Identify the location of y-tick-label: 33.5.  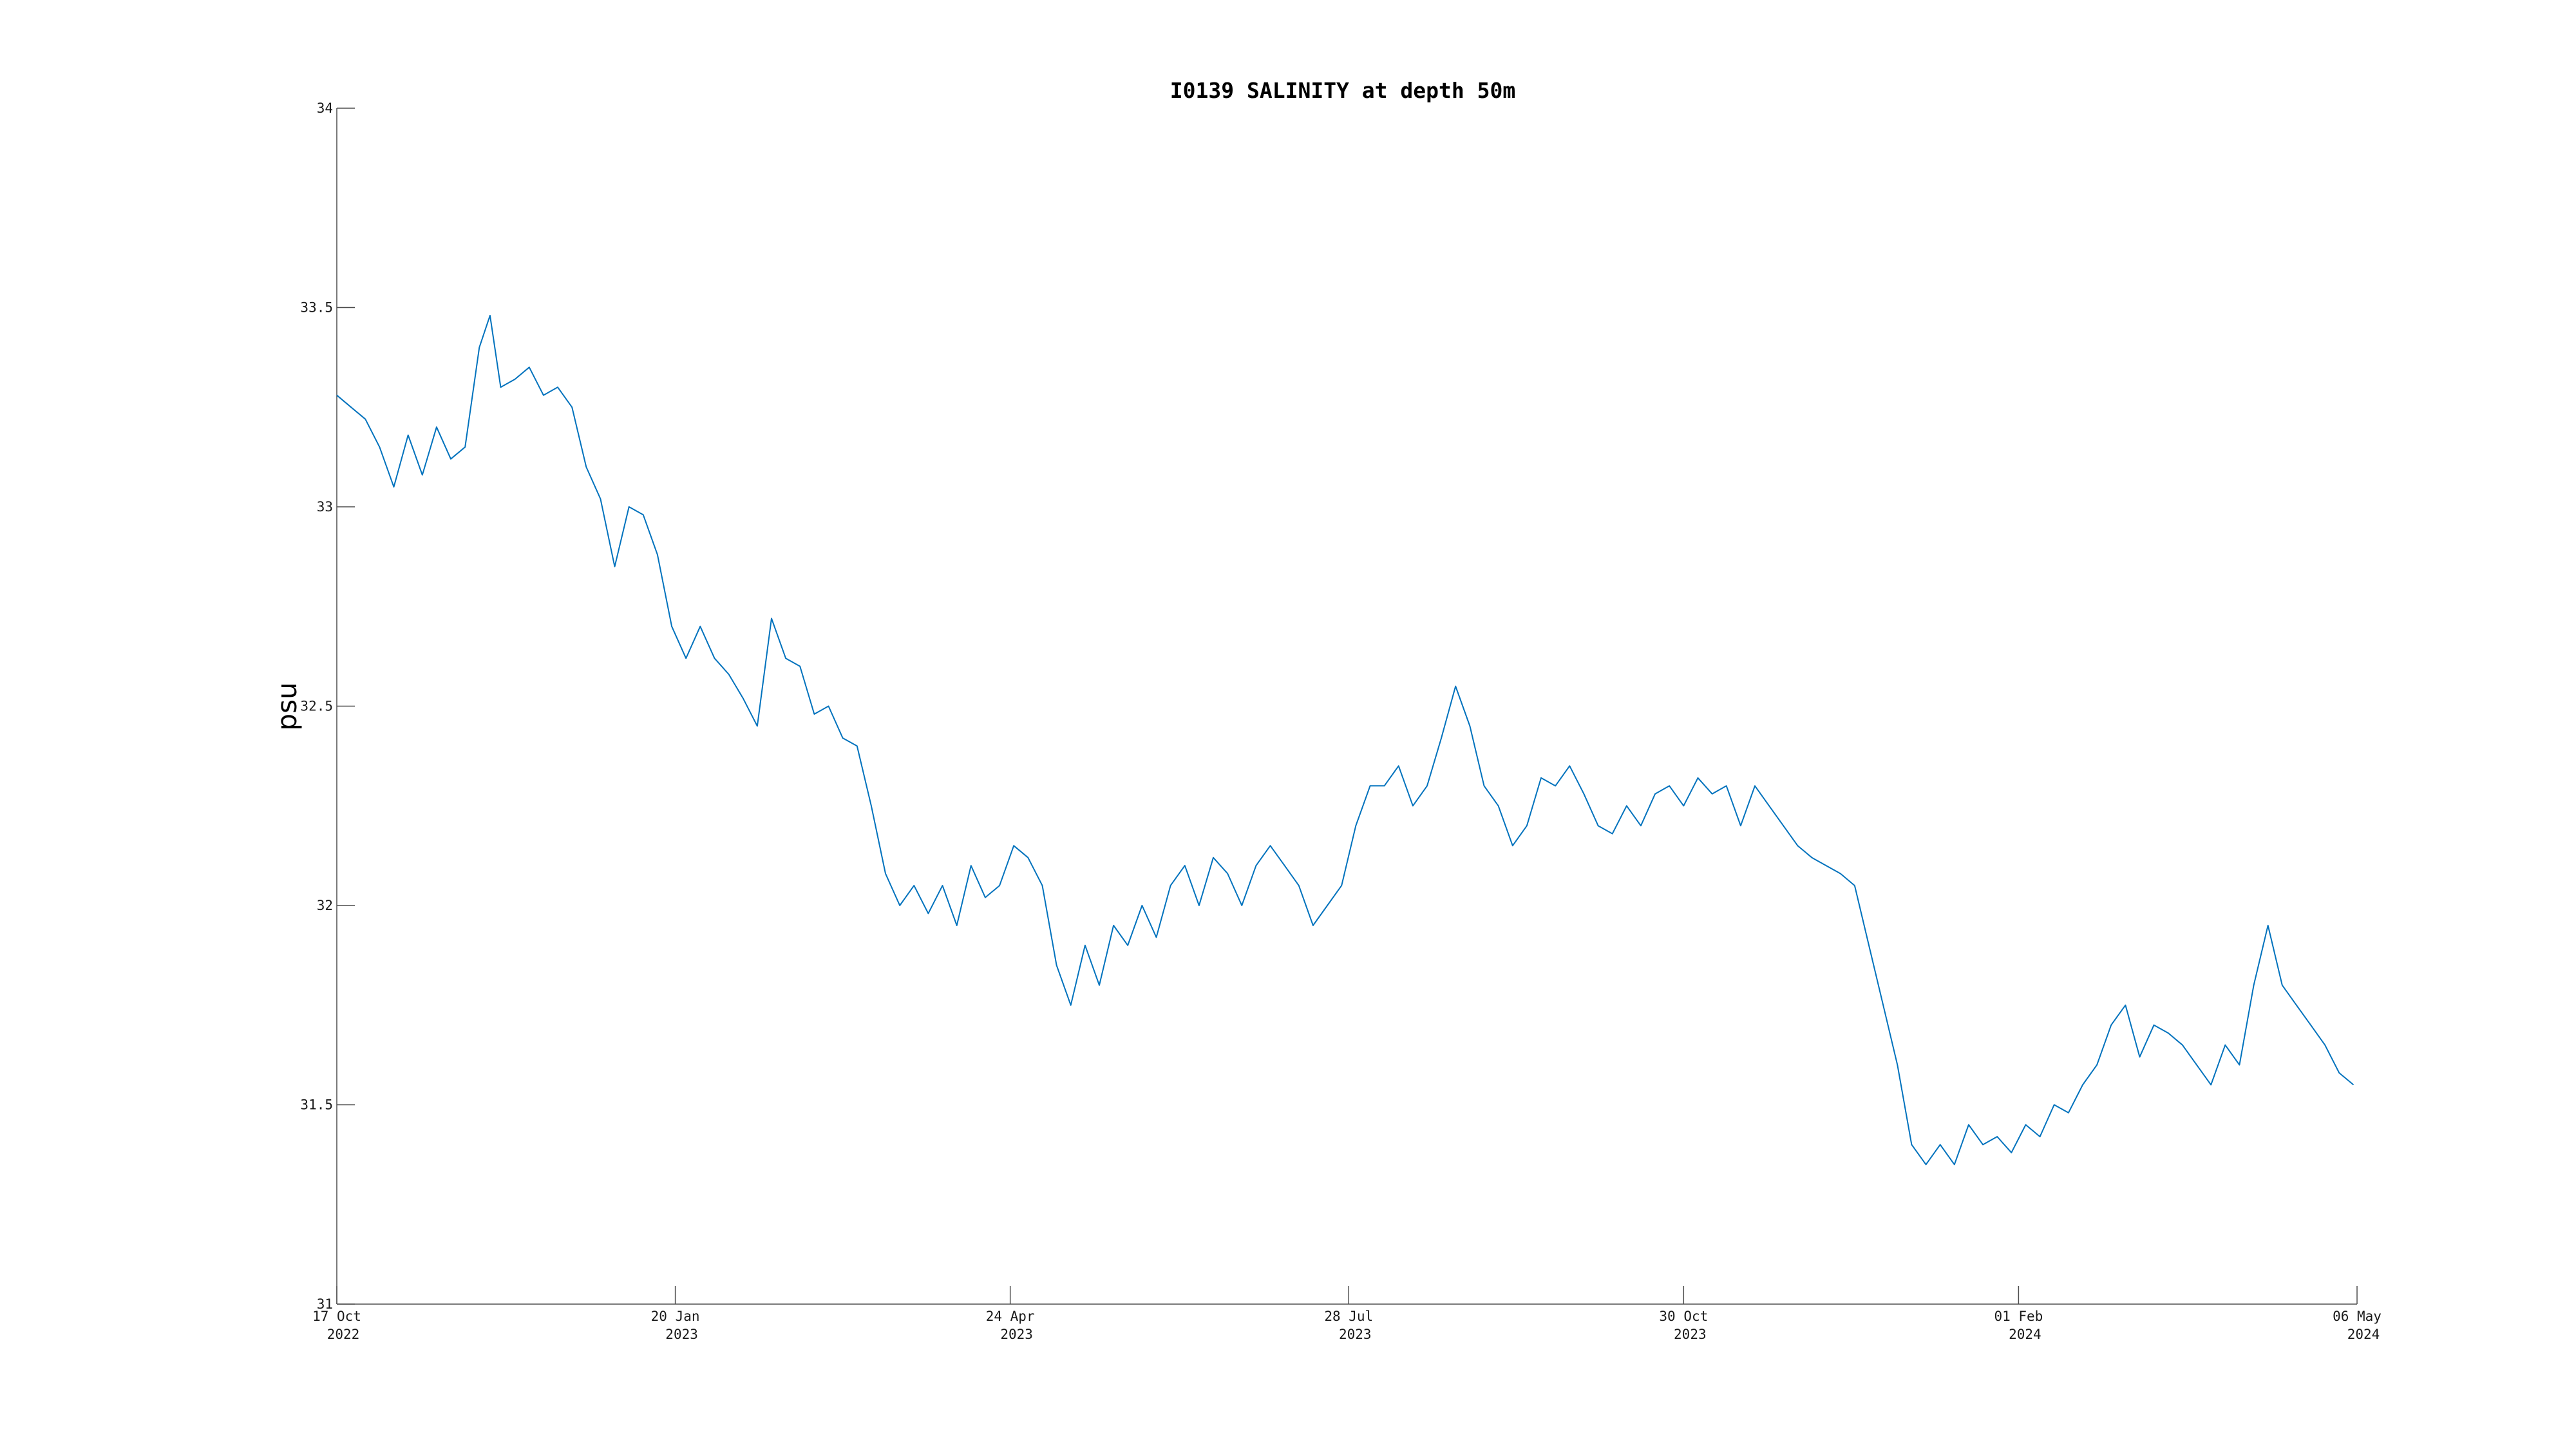
(317, 308).